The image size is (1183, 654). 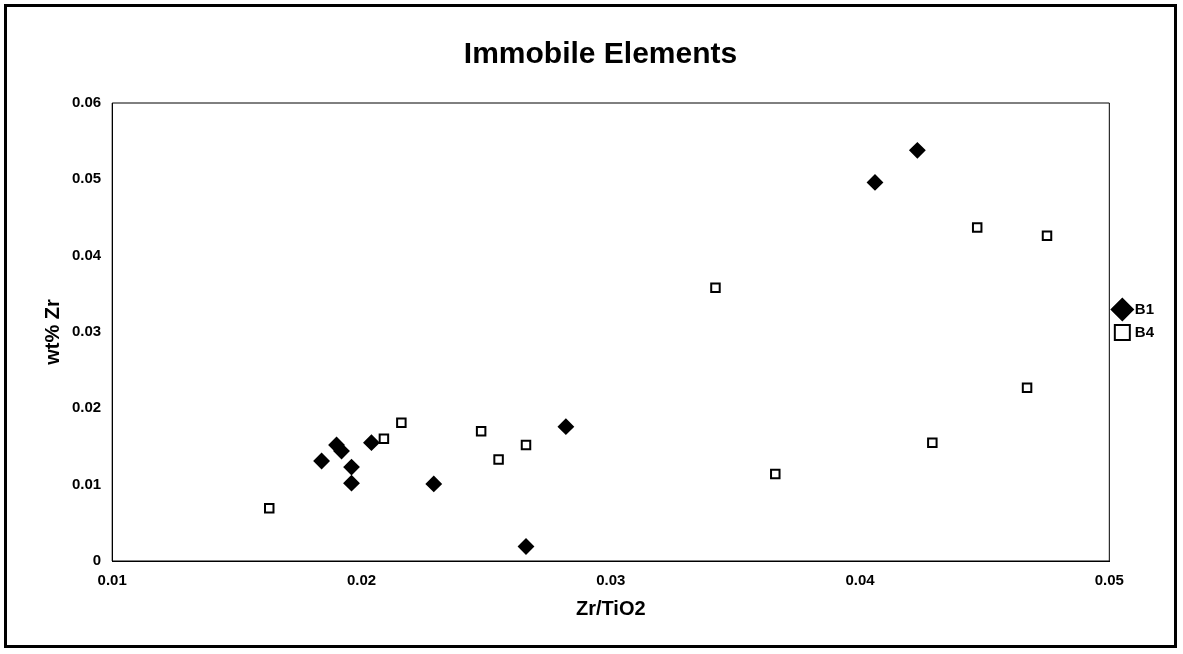 I want to click on legend-label: B1, so click(x=1144, y=308).